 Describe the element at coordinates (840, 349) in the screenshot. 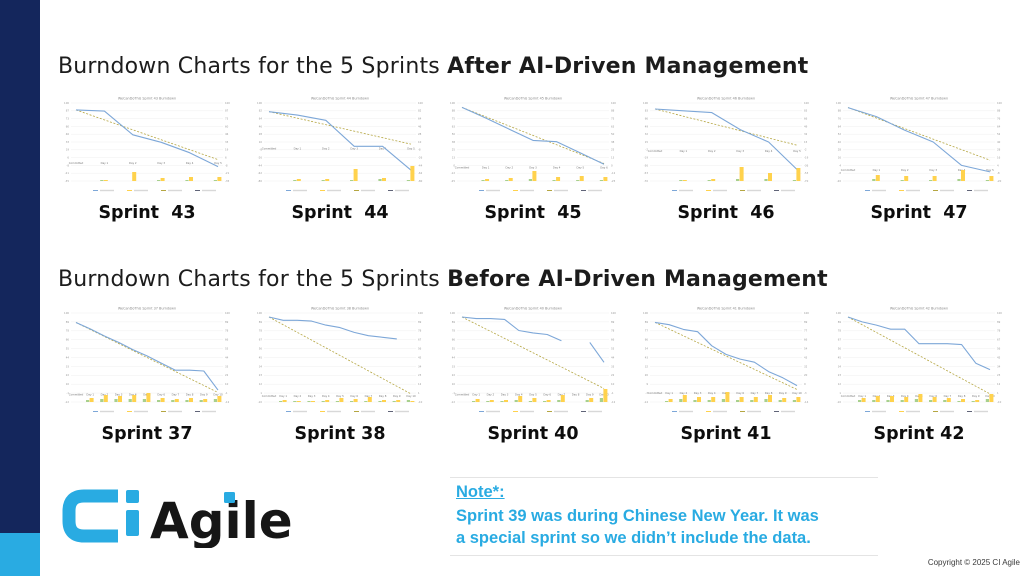

I see `svg-text: 56` at that location.